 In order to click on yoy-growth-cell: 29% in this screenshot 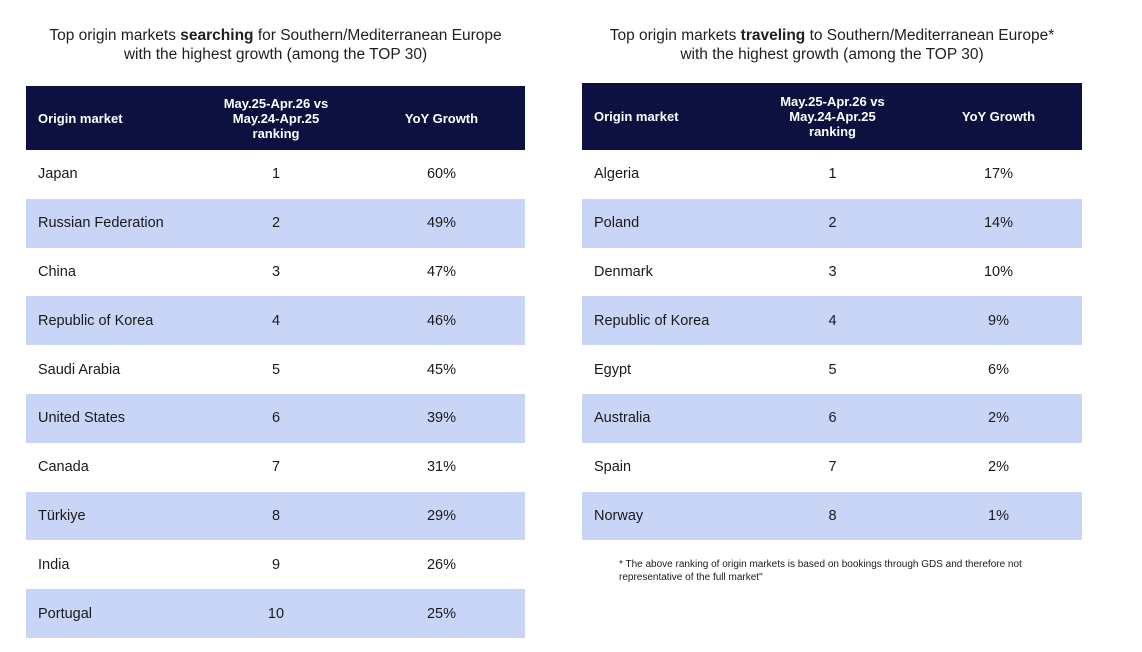, I will do `click(441, 516)`.